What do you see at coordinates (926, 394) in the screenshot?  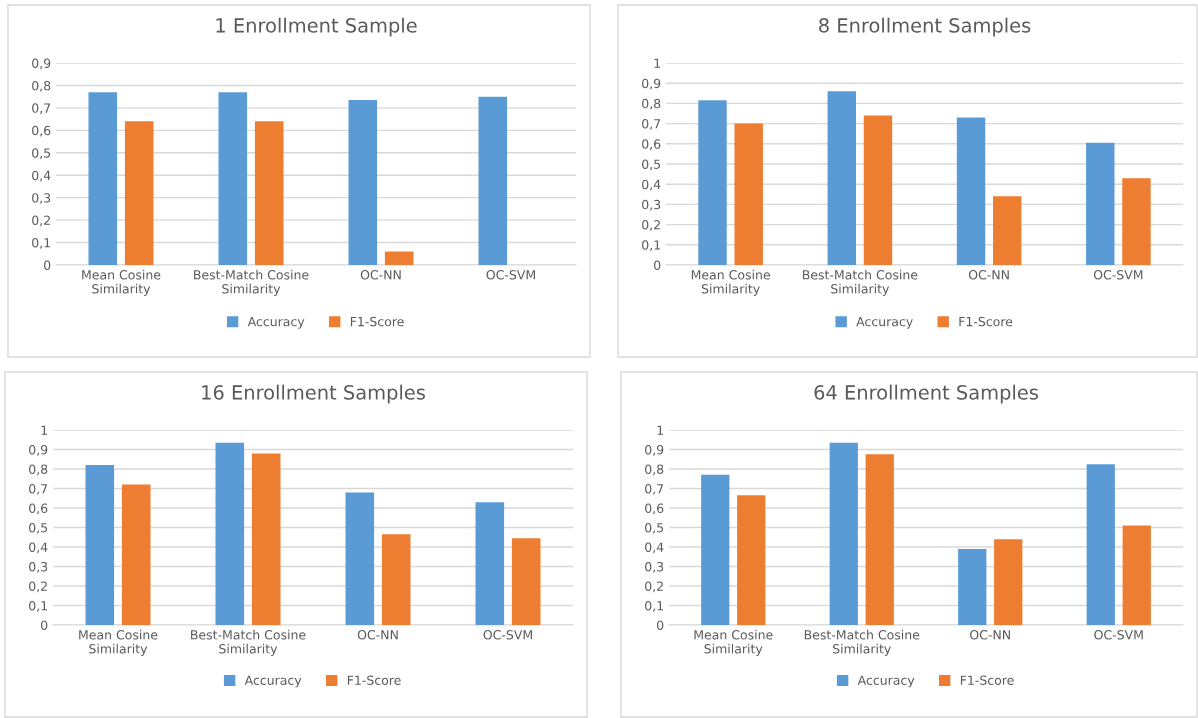 I see `chart-title: 64 Enrollment Samples` at bounding box center [926, 394].